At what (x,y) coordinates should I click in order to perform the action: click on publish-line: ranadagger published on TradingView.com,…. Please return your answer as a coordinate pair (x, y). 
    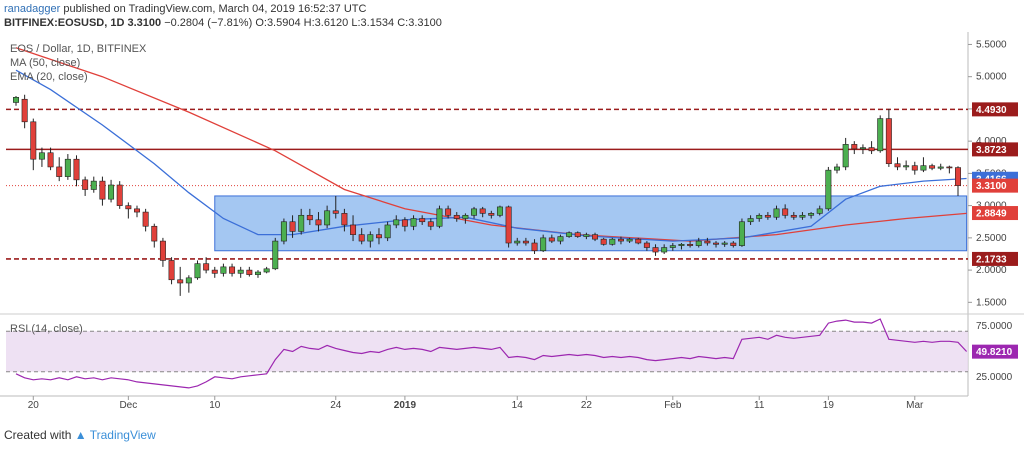
    Looking at the image, I should click on (512, 9).